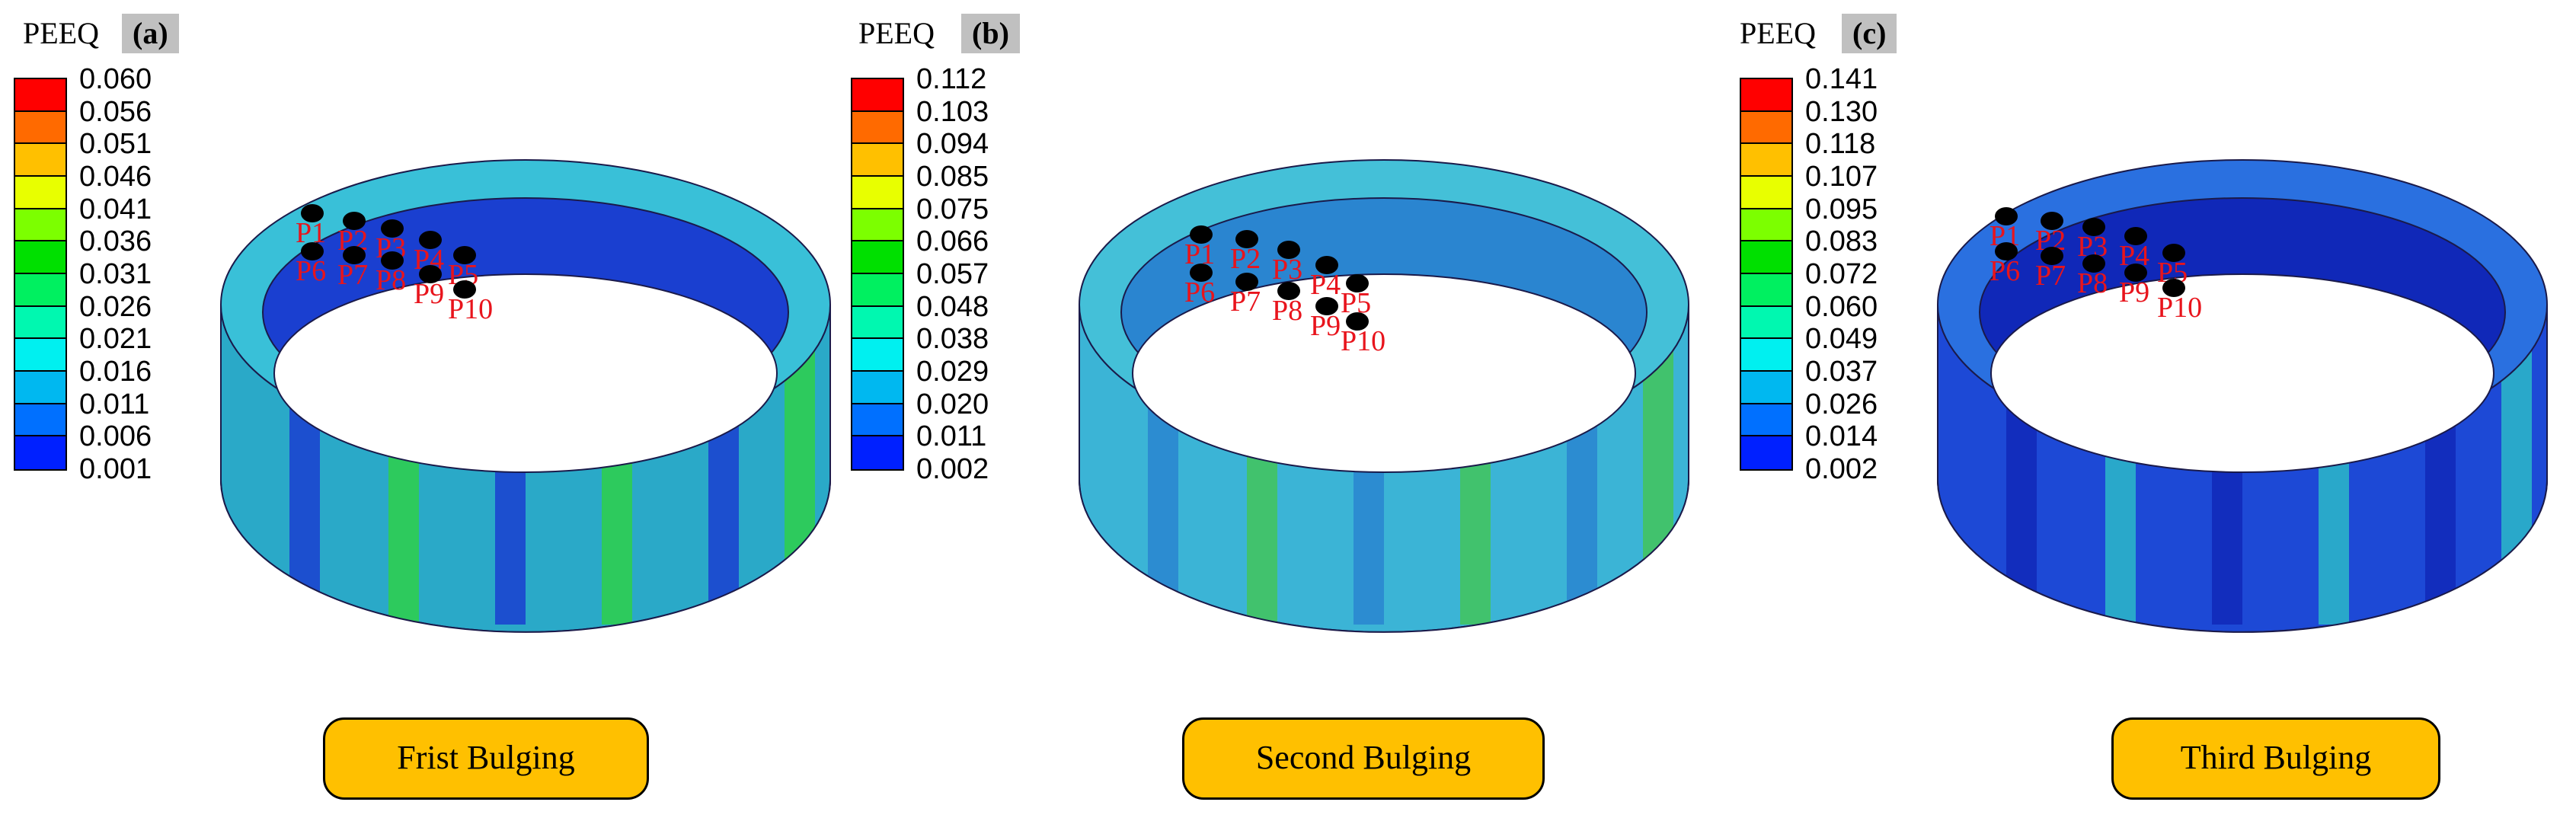 The height and width of the screenshot is (818, 2576). I want to click on legend-tick-label: 0.056, so click(115, 111).